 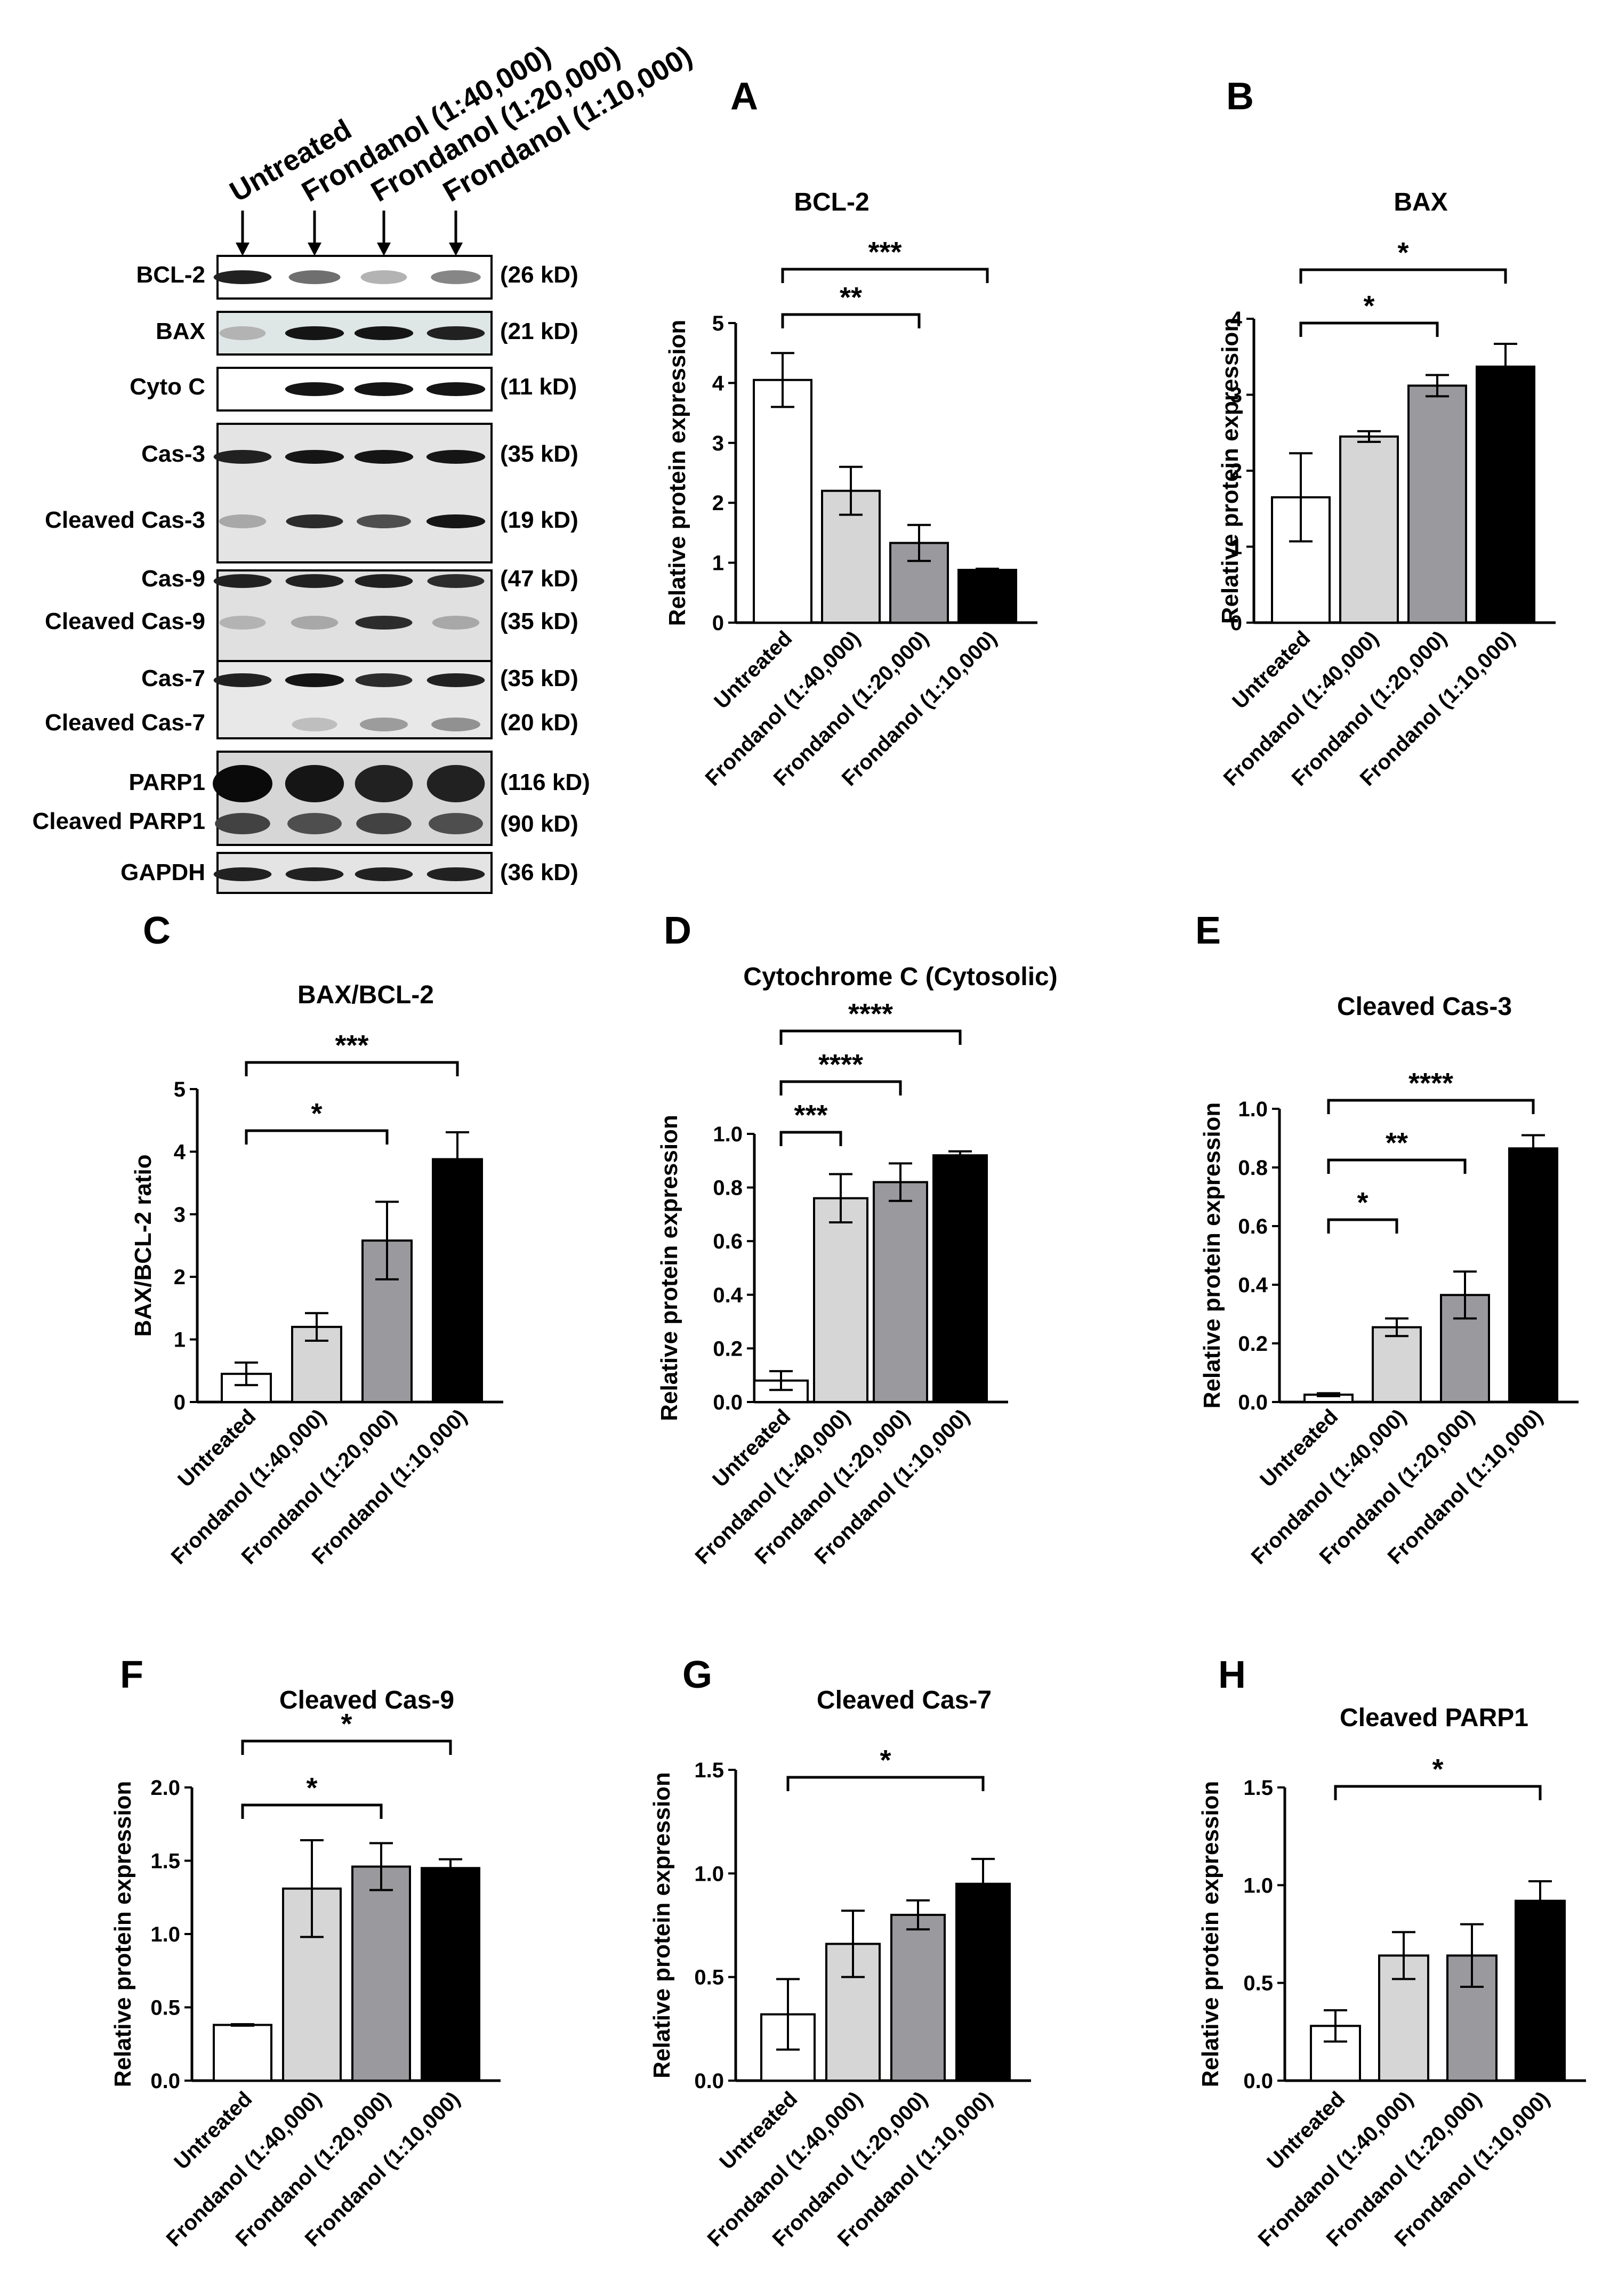 I want to click on chart-title: BAX, so click(x=1420, y=202).